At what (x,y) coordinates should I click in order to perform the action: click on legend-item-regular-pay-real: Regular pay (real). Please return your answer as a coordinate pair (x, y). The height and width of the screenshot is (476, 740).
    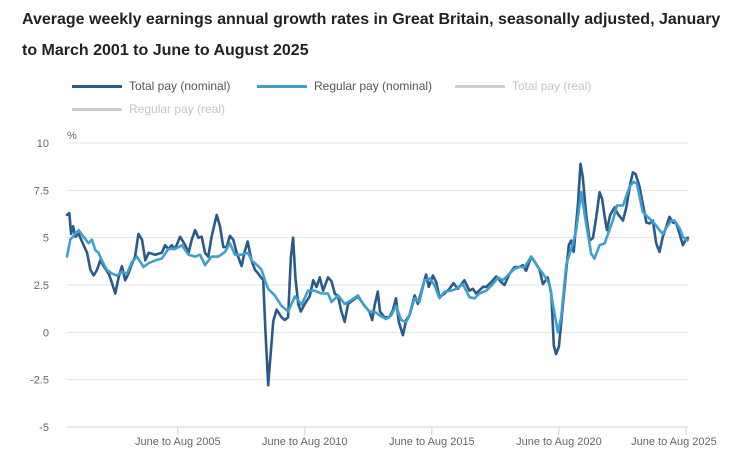
    Looking at the image, I should click on (148, 109).